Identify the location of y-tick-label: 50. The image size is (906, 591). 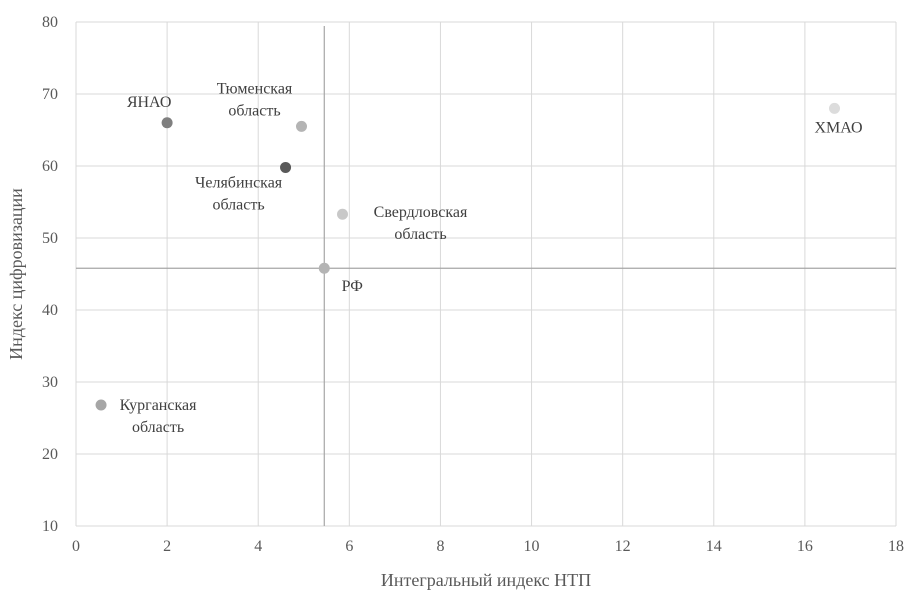
(50, 238).